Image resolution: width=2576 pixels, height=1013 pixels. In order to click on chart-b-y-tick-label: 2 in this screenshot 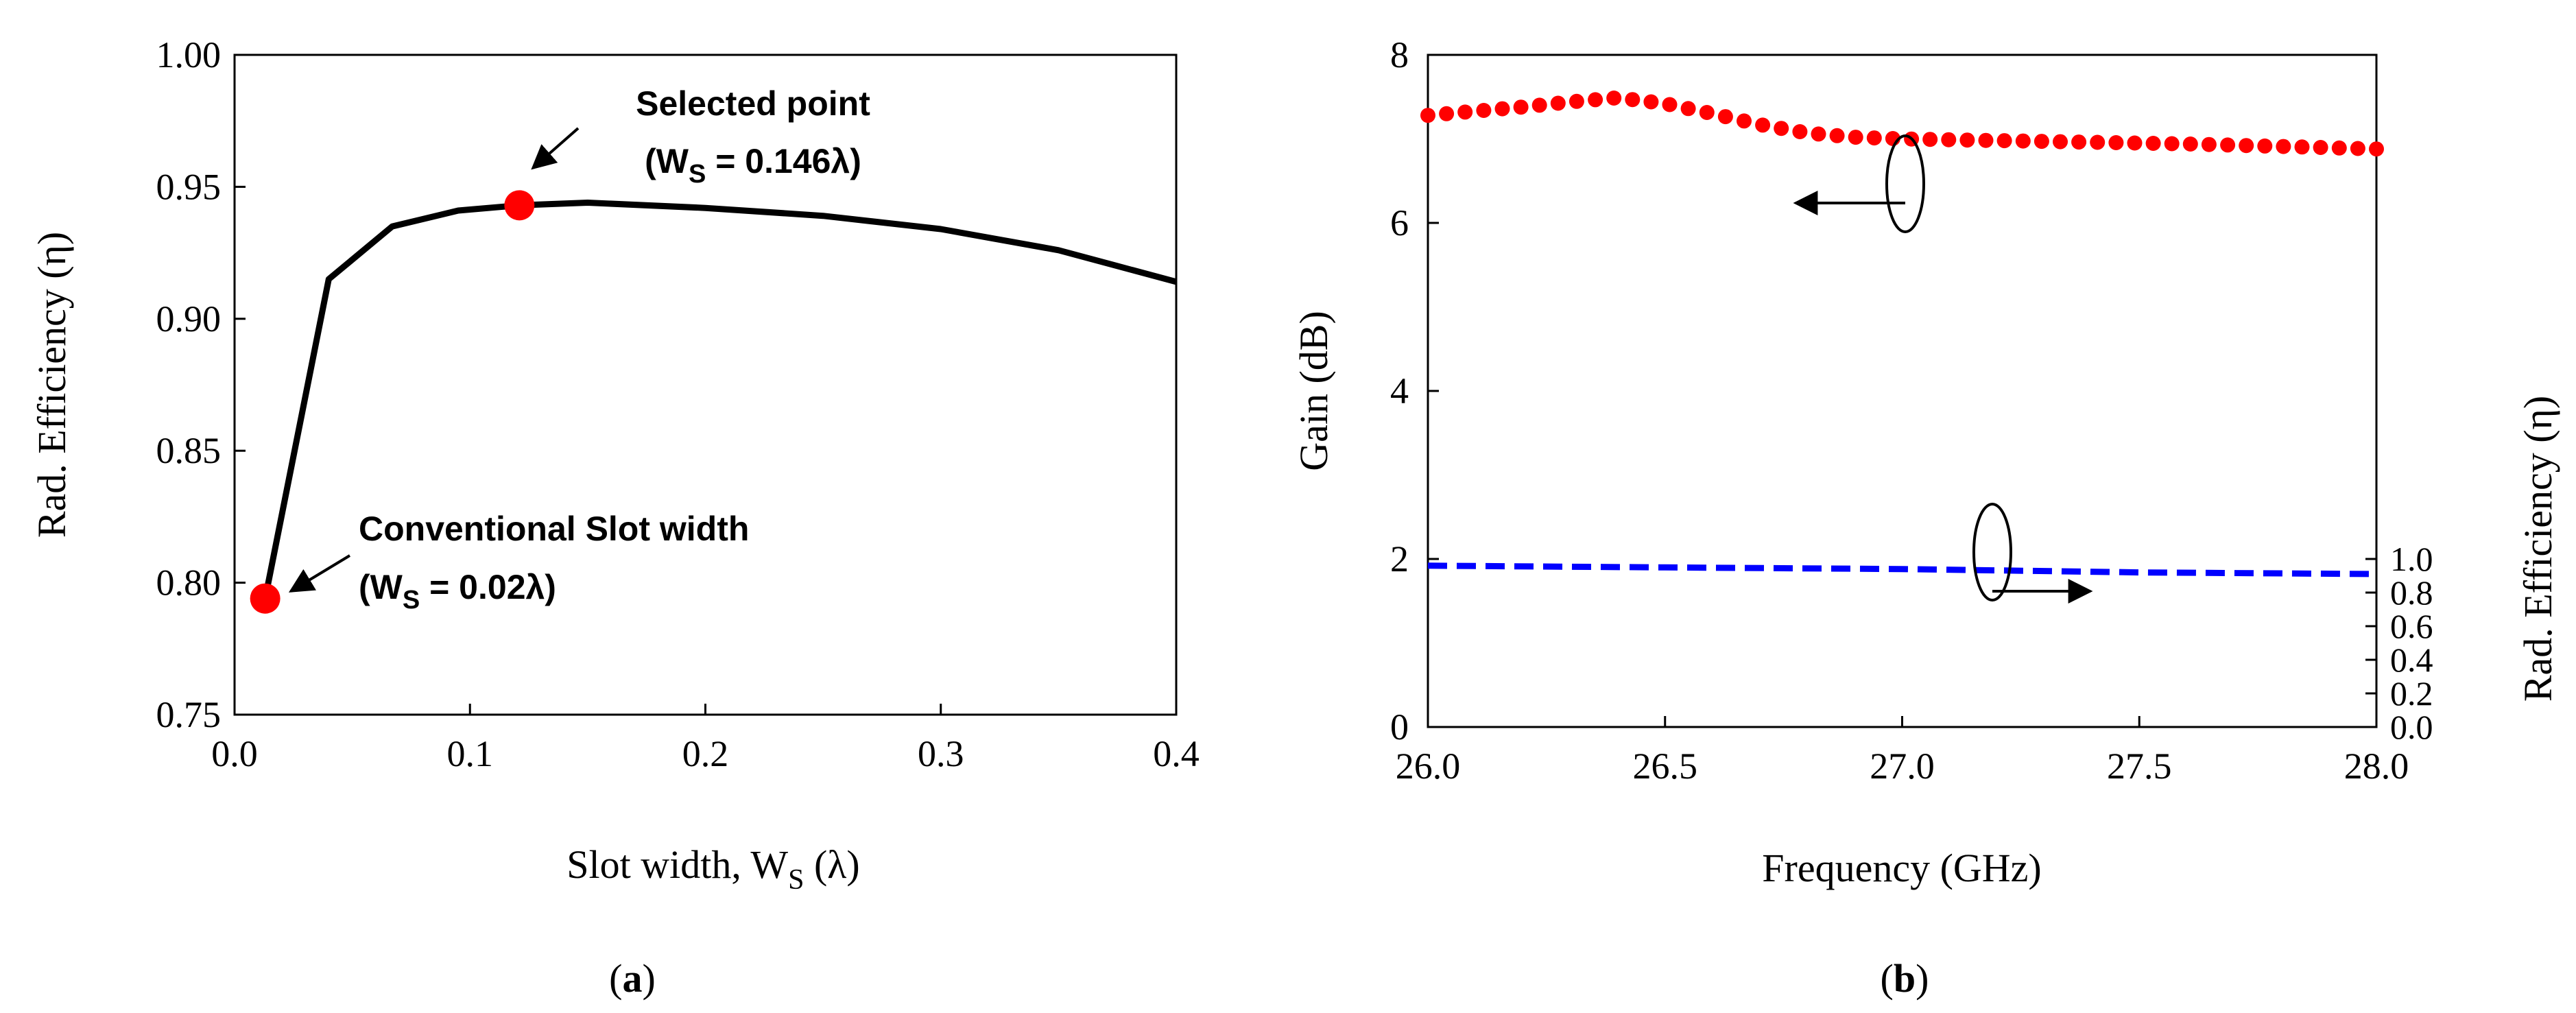, I will do `click(1399, 559)`.